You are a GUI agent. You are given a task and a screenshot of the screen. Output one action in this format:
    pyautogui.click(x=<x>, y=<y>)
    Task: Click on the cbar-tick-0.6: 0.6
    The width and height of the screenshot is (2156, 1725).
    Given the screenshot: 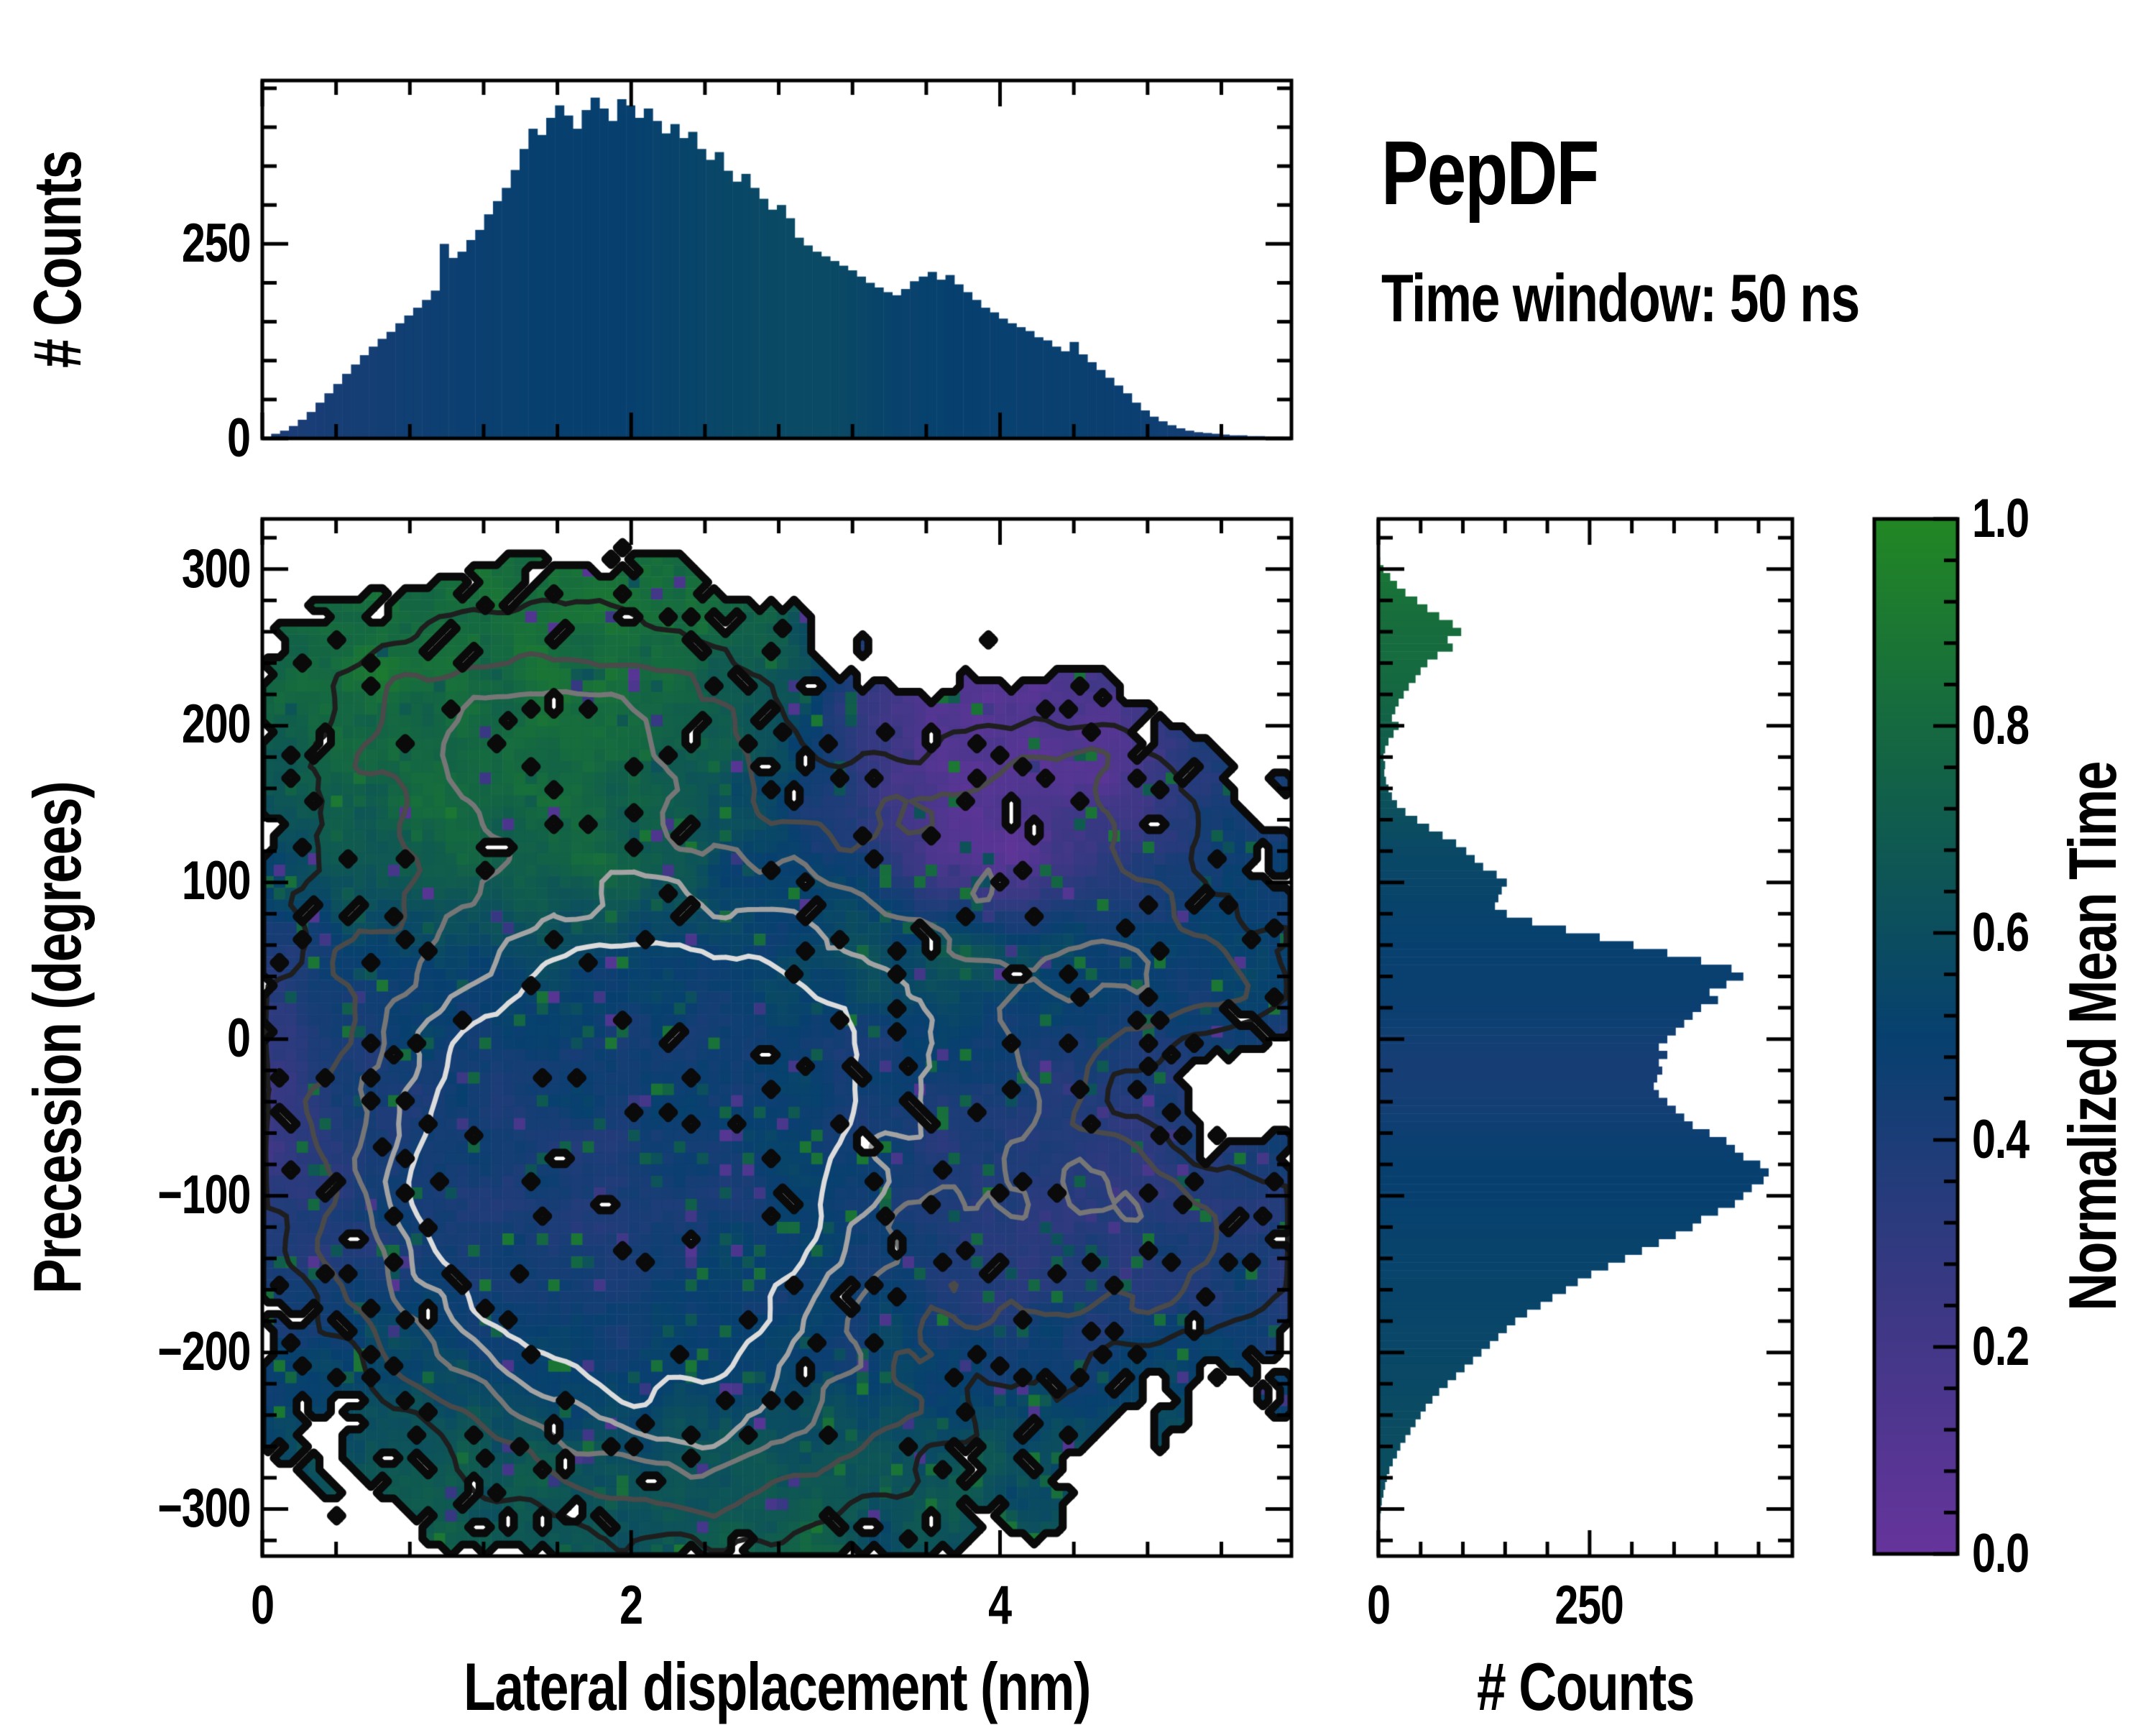 What is the action you would take?
    pyautogui.click(x=2001, y=932)
    